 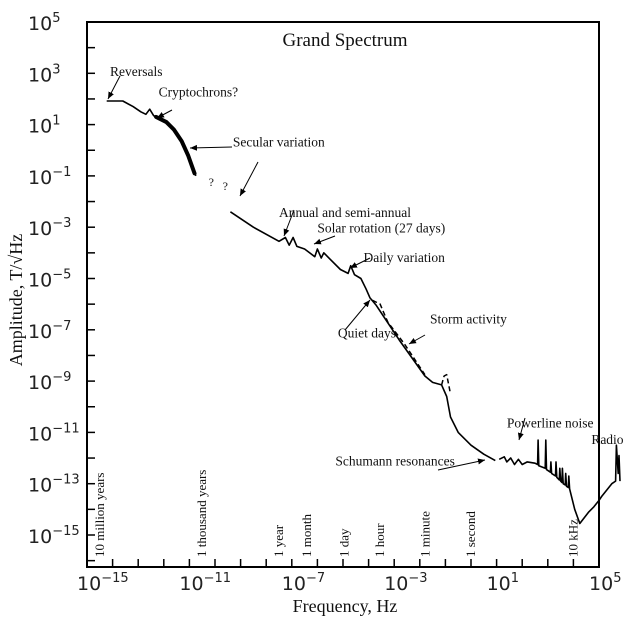 I want to click on y-tick-label: 10⁻⁵, so click(x=49, y=280).